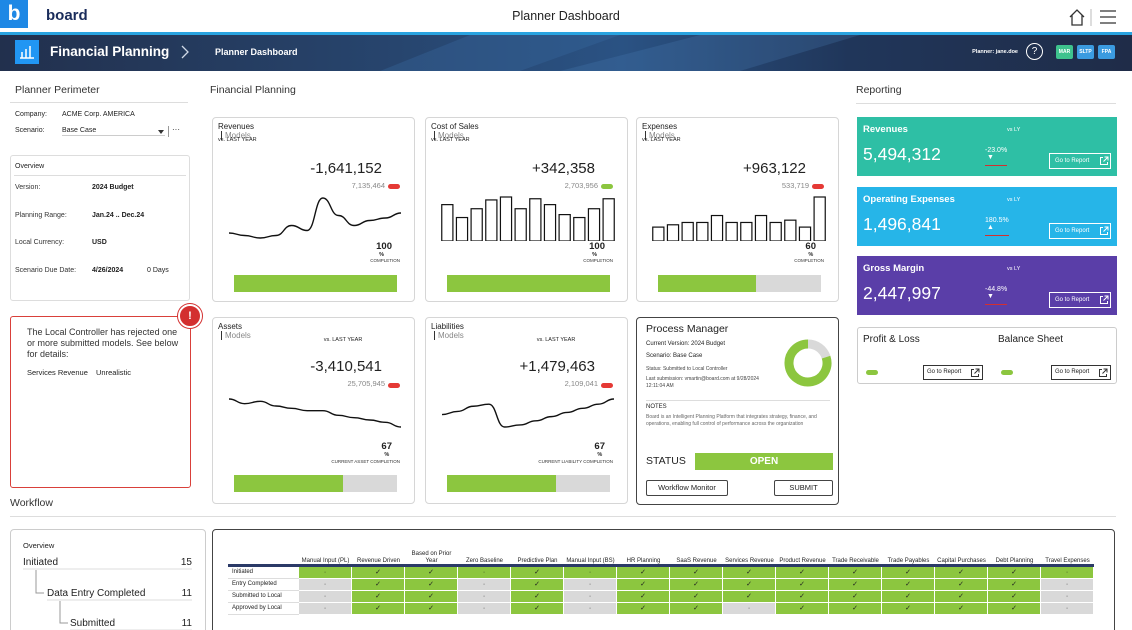 This screenshot has width=1132, height=630. I want to click on external-link-icon, so click(1104, 299).